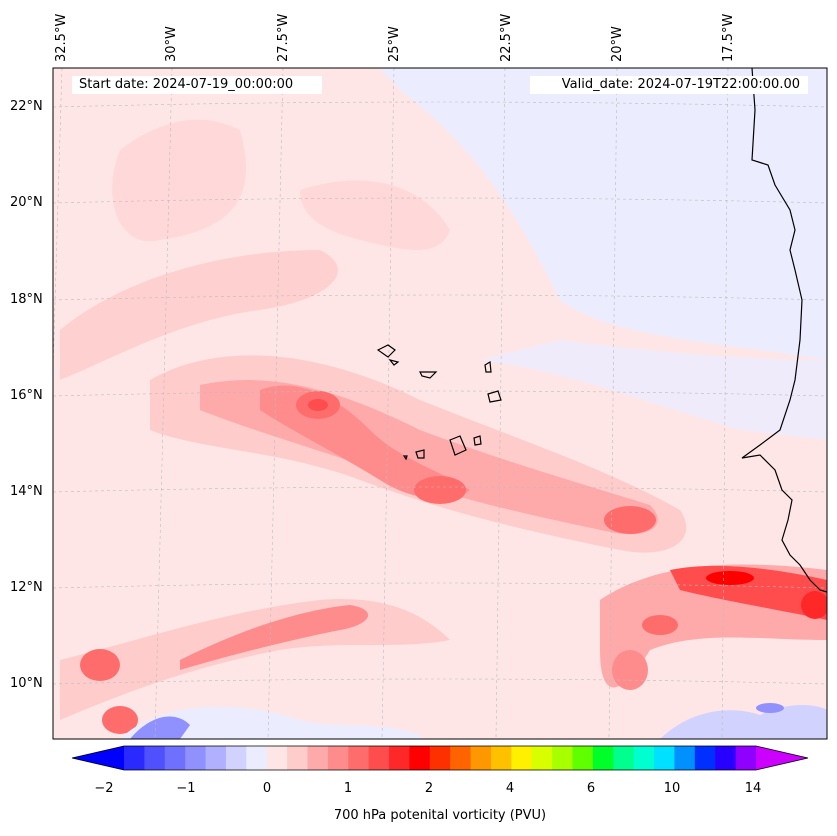 The image size is (837, 836). Describe the element at coordinates (26, 491) in the screenshot. I see `lat-label-14n: 14°N` at that location.